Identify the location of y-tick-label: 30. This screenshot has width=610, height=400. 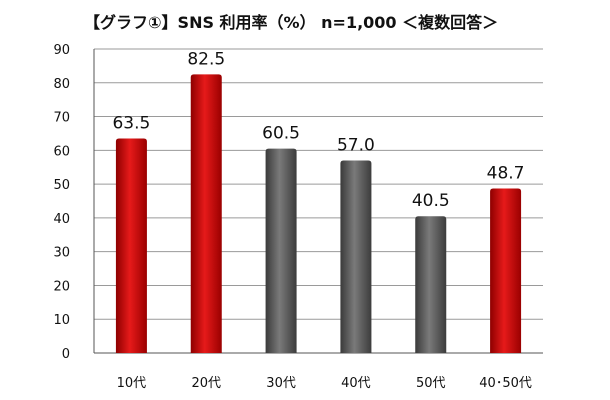
(61, 253).